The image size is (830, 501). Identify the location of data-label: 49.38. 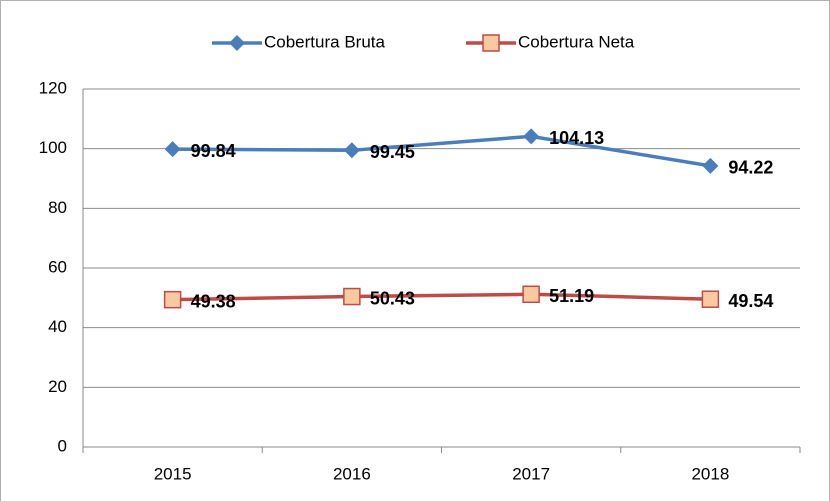
(213, 301).